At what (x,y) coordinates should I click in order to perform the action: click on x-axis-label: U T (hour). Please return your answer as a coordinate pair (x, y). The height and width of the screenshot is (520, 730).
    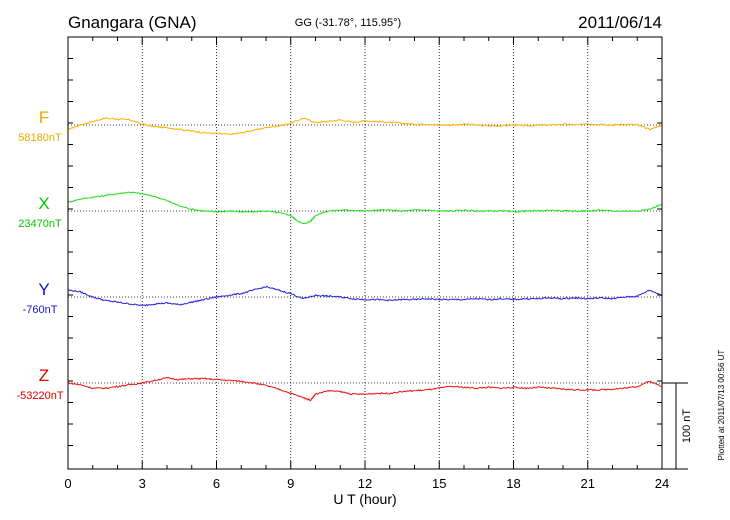
    Looking at the image, I should click on (364, 499).